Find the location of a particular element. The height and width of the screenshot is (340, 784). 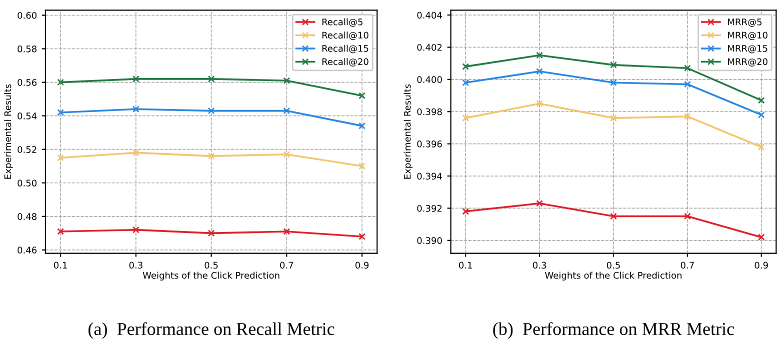

y-tick-label: 0.400 is located at coordinates (429, 79).